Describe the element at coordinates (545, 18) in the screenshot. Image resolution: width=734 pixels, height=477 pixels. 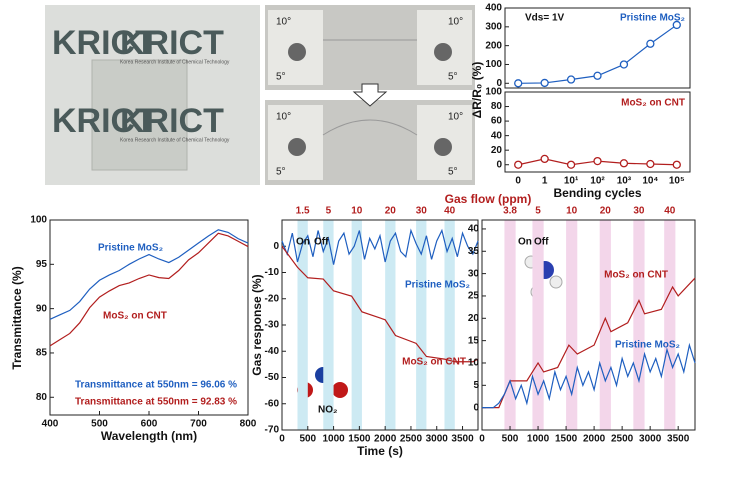
I see `annotation: Vds= 1V` at that location.